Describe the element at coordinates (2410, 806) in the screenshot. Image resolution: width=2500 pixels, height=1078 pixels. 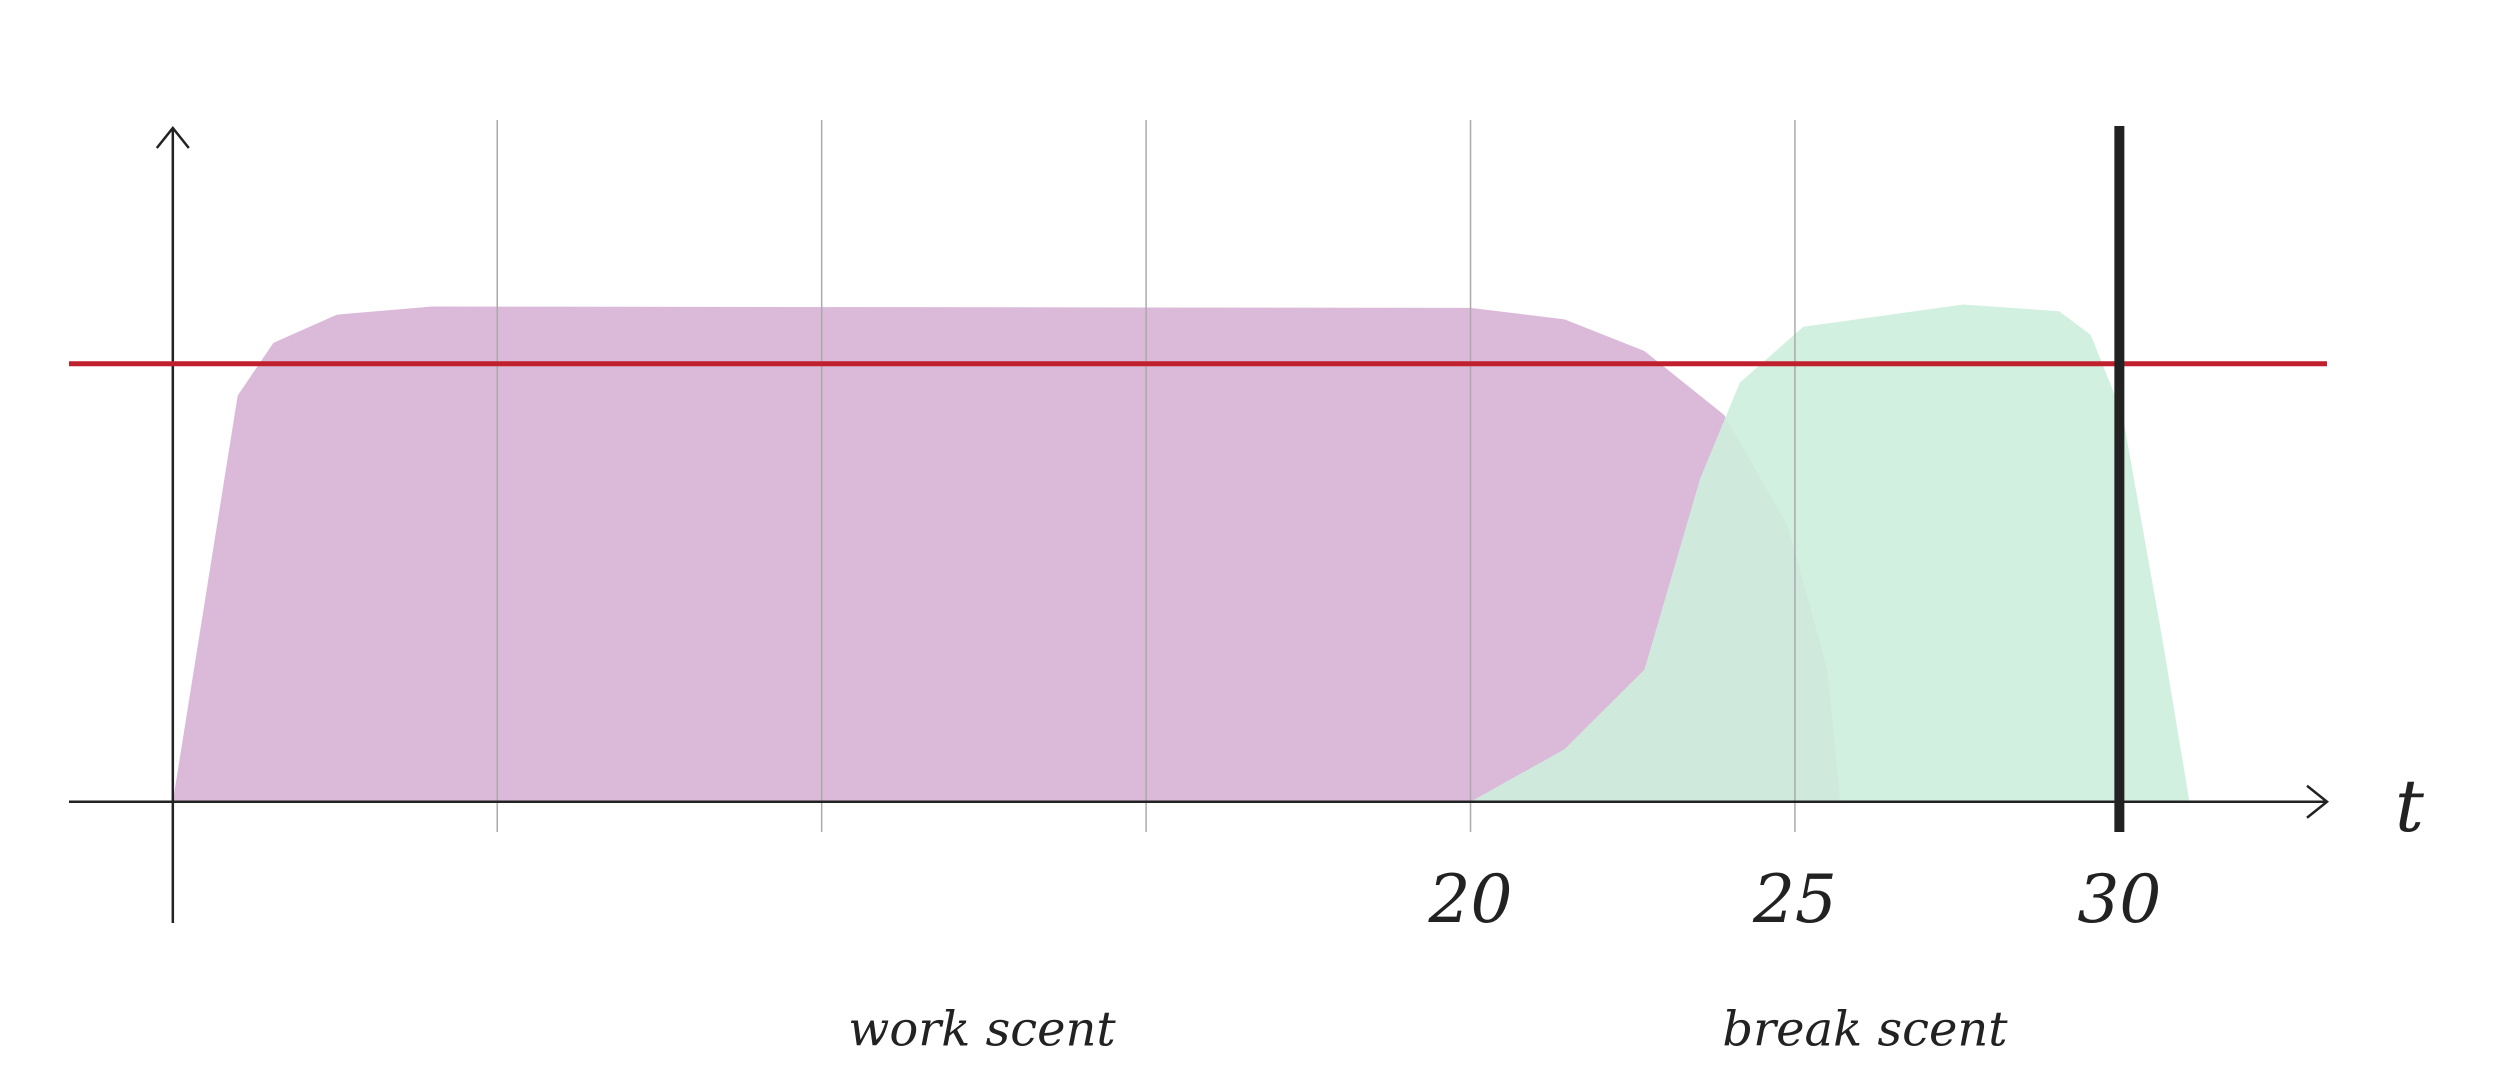
I see `x-axis-label: t` at that location.